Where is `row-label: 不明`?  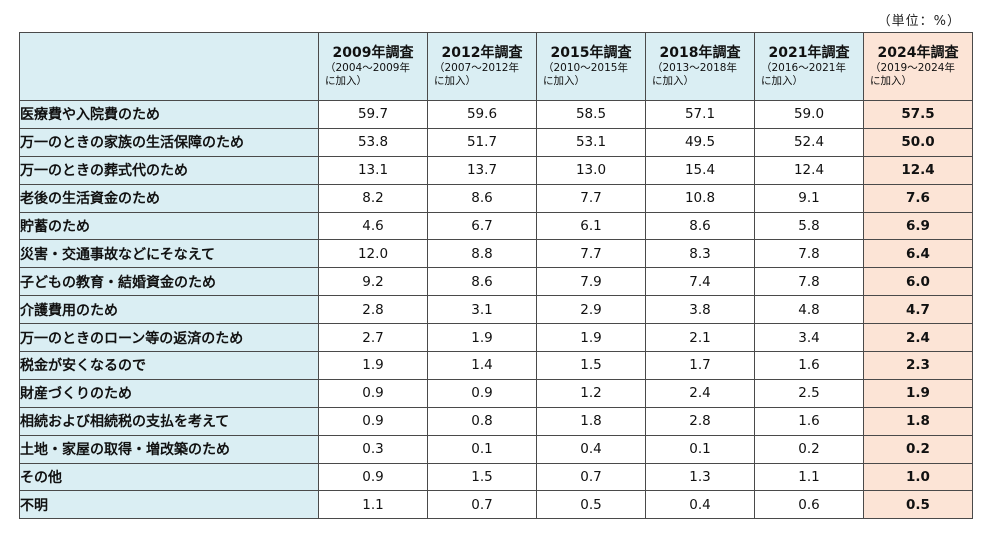
row-label: 不明 is located at coordinates (169, 505).